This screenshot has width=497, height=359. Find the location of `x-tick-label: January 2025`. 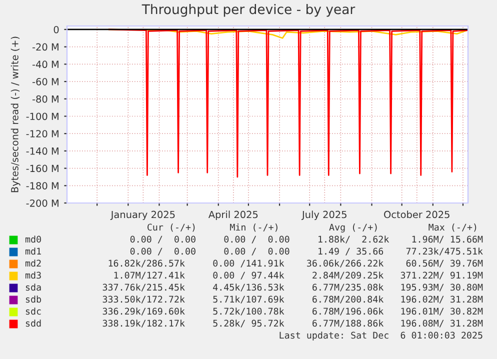

x-tick-label: January 2025 is located at coordinates (142, 215).